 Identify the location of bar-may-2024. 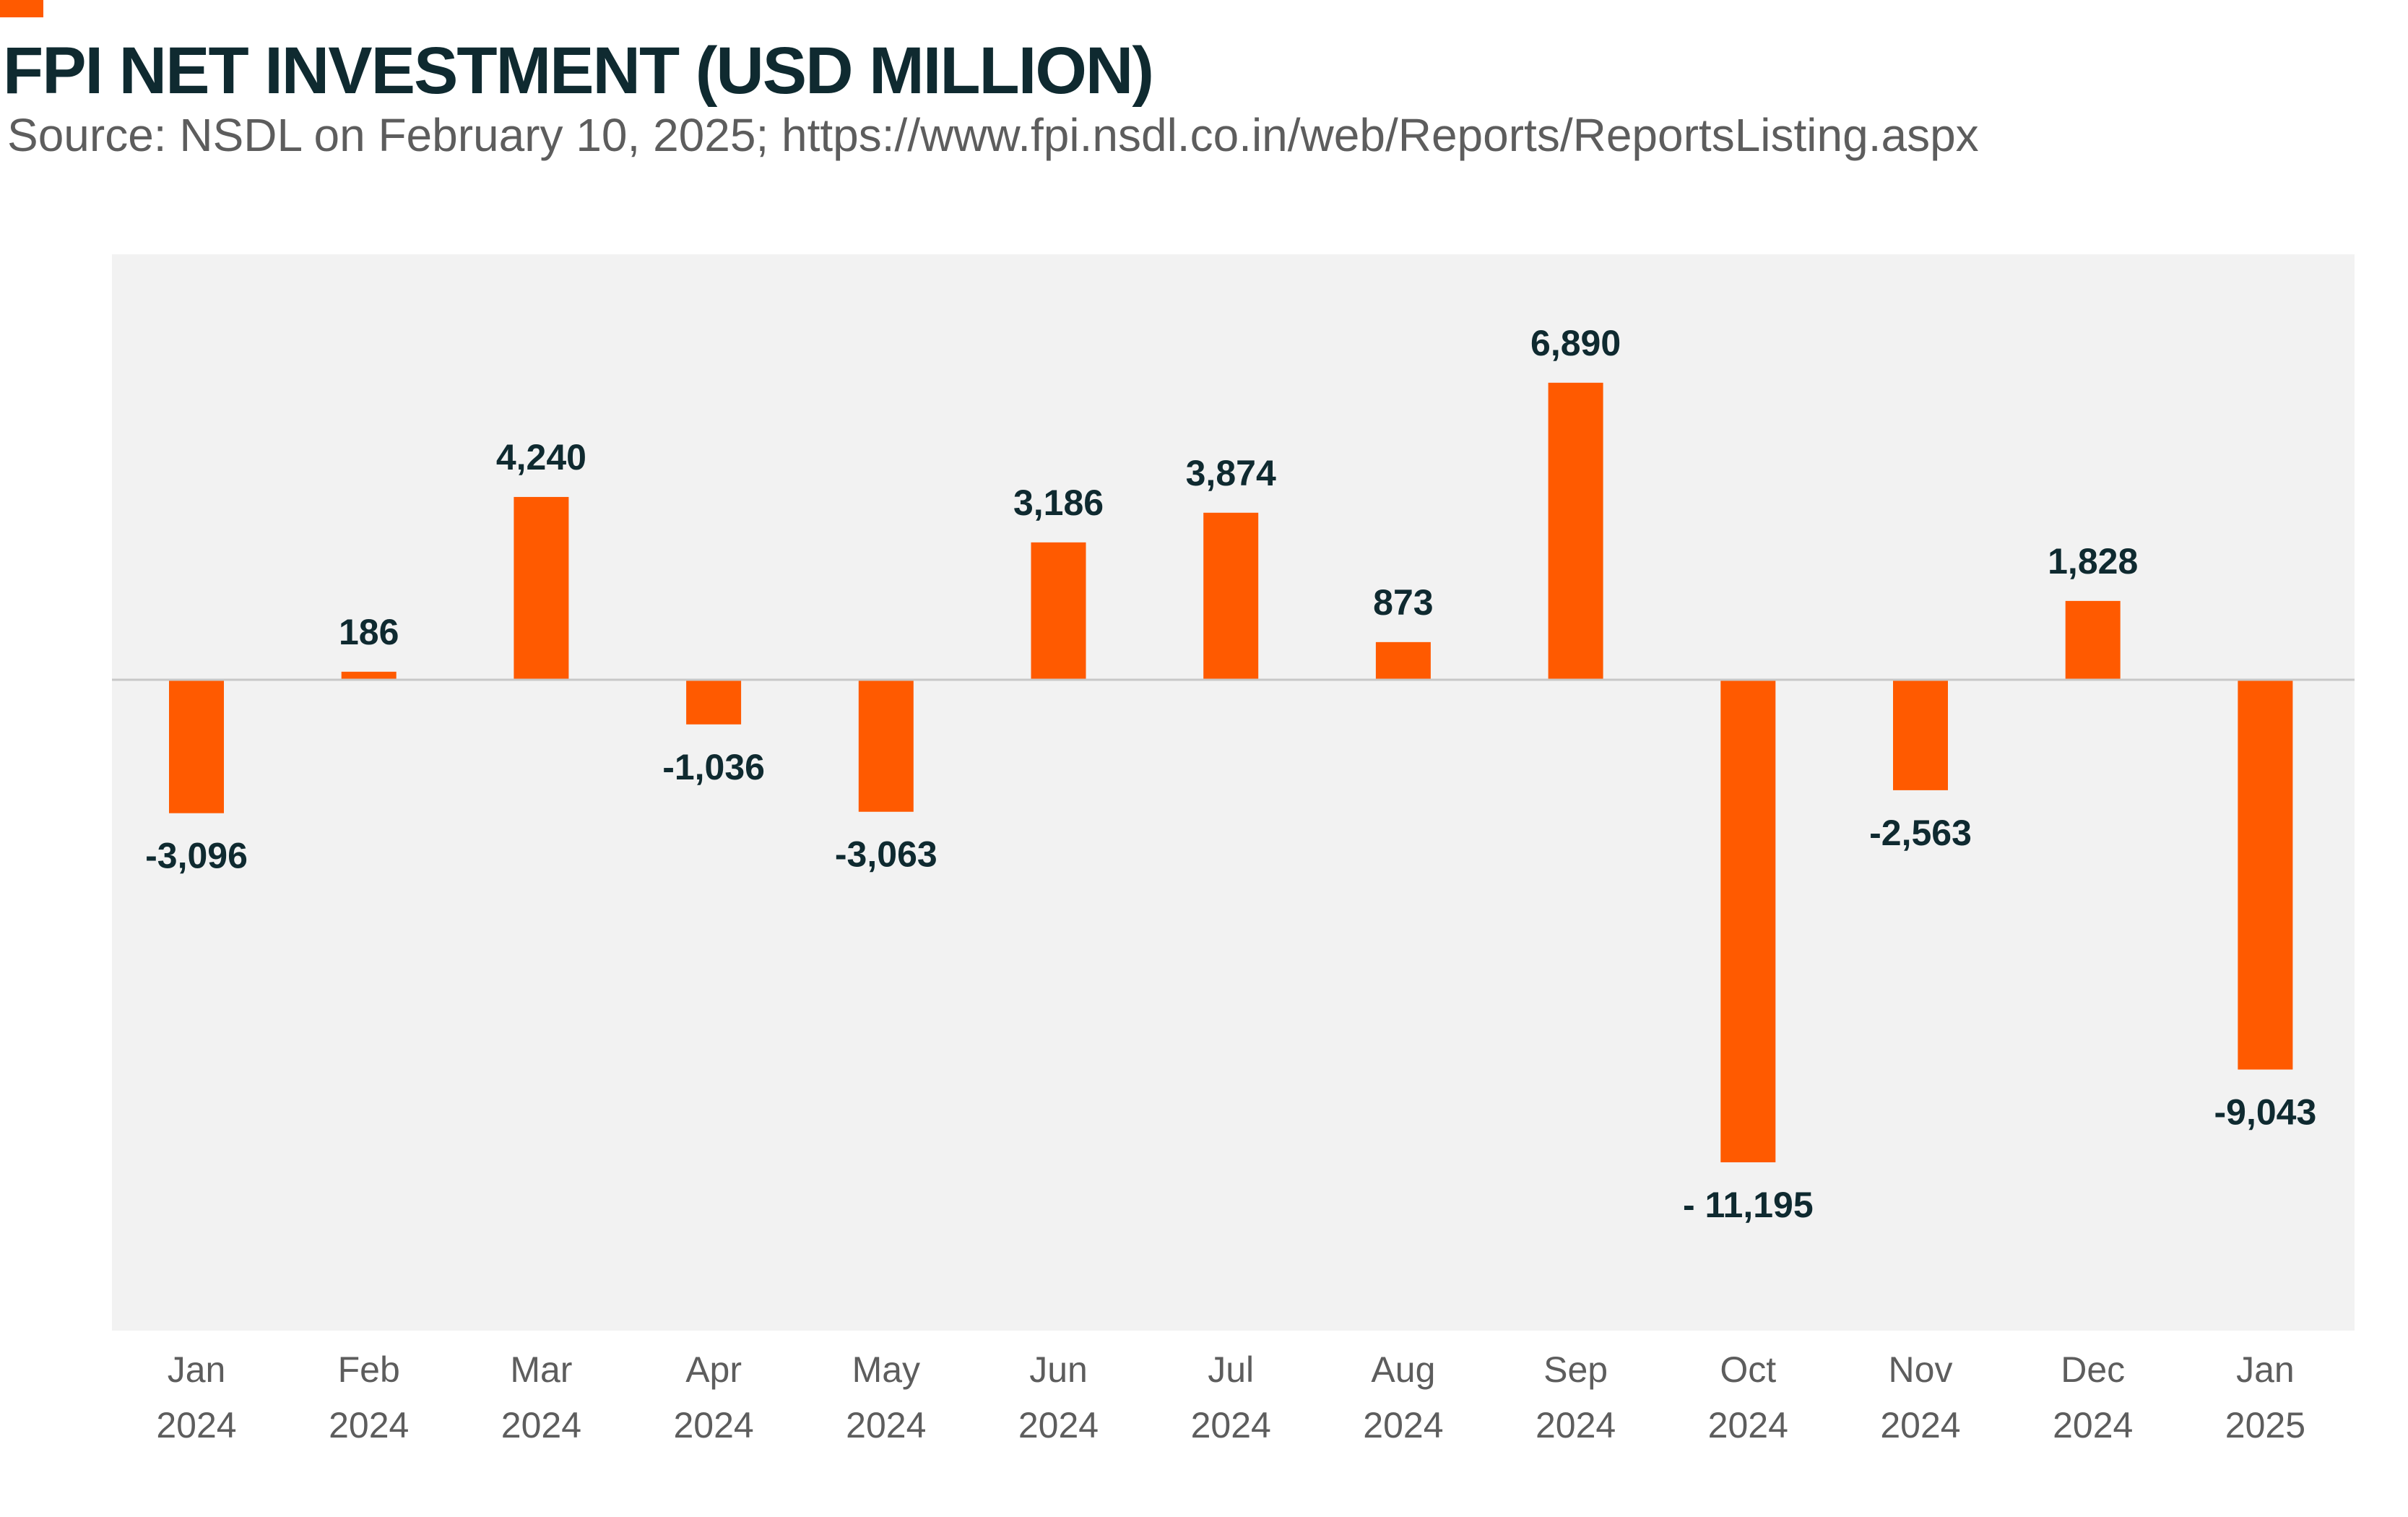
(886, 745).